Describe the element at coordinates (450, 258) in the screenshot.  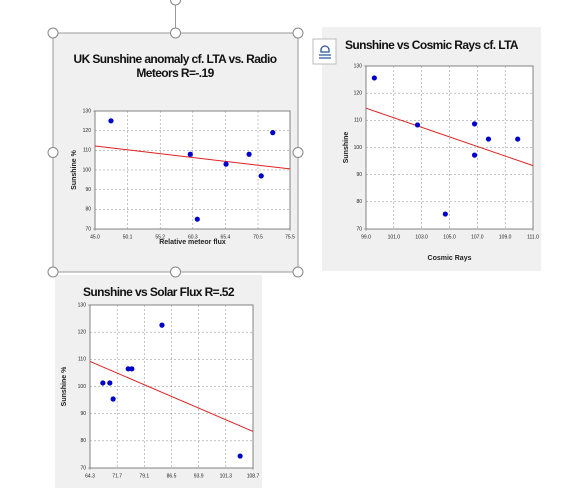
I see `x-axis-label: Cosmic Rays` at that location.